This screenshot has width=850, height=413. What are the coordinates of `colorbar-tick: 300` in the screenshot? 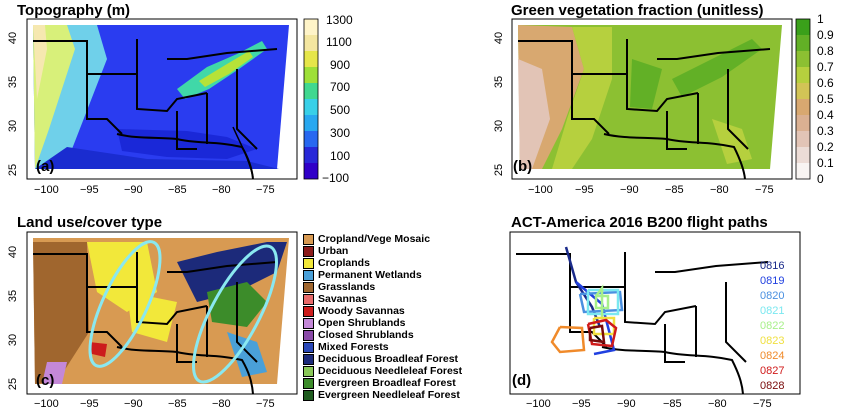 It's located at (340, 133).